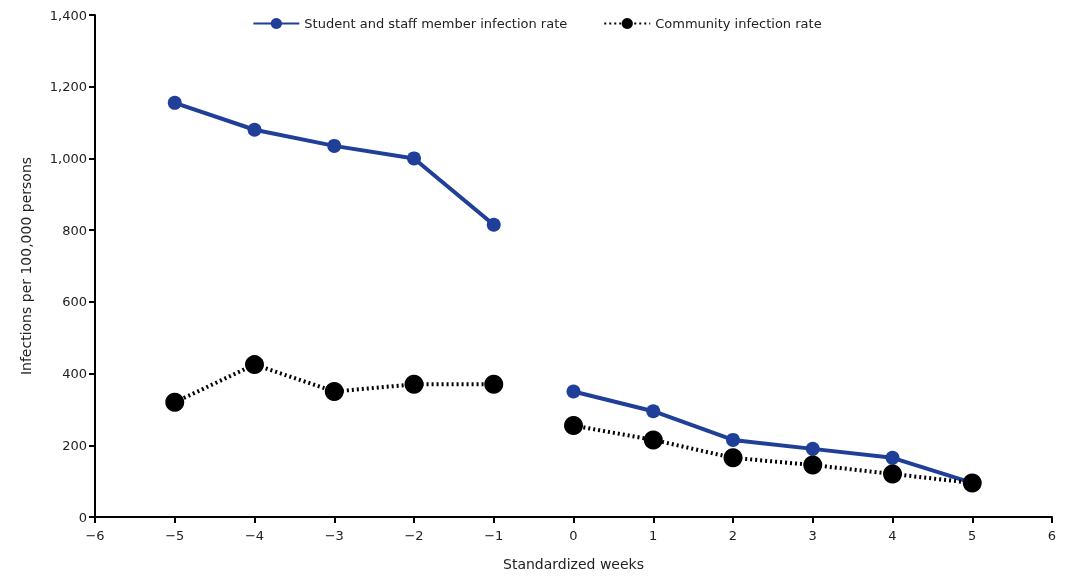  Describe the element at coordinates (74, 374) in the screenshot. I see `y-tick-label: 400` at that location.